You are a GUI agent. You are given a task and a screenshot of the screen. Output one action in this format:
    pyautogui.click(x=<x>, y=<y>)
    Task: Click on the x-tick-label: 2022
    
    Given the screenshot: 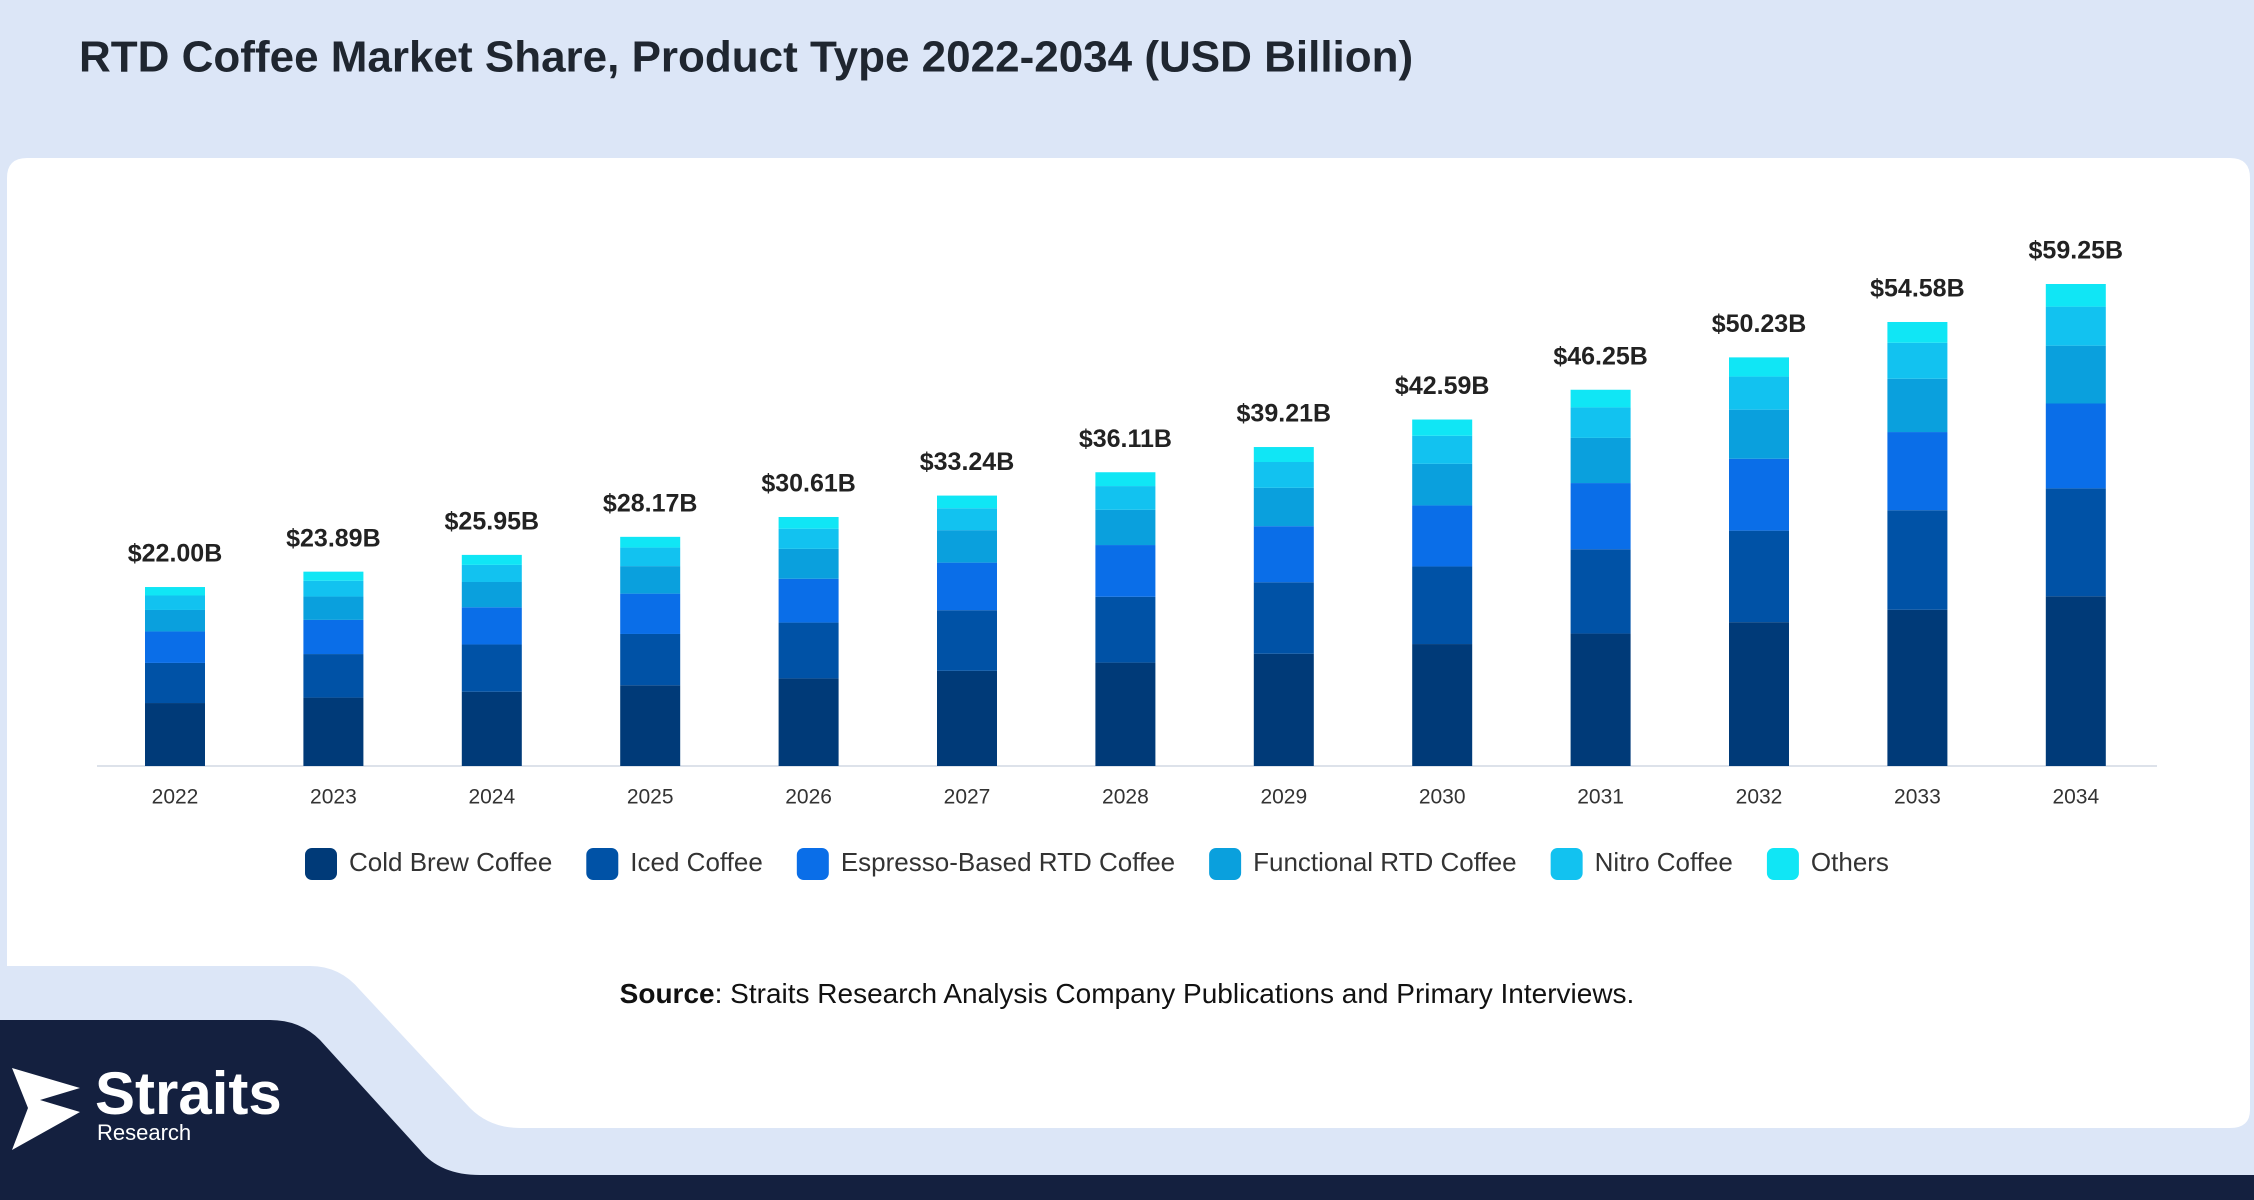 What is the action you would take?
    pyautogui.click(x=175, y=797)
    